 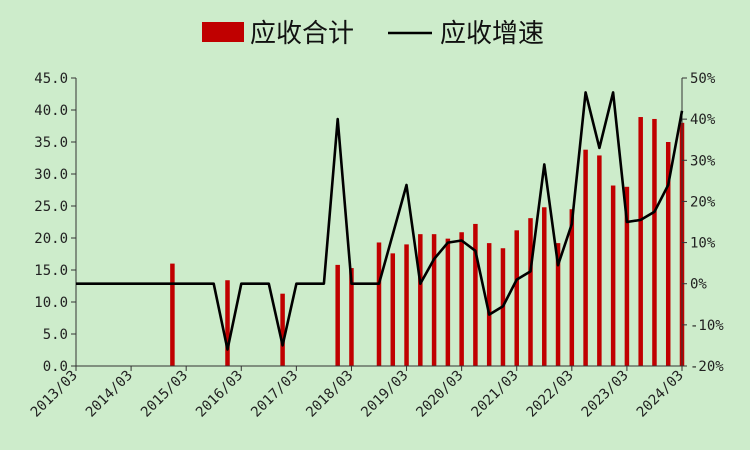 I want to click on y-right-tick-label: 20%, so click(x=703, y=202).